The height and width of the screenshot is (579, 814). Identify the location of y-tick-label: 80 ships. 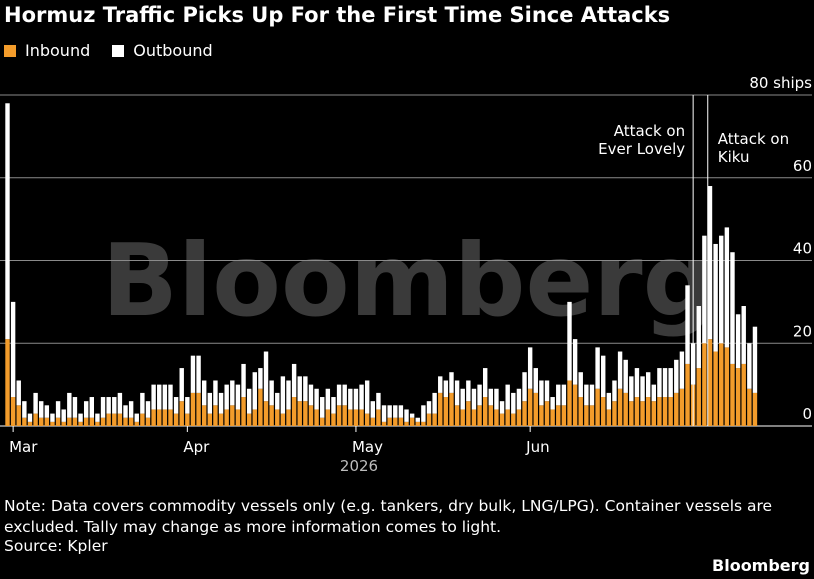
(780, 83).